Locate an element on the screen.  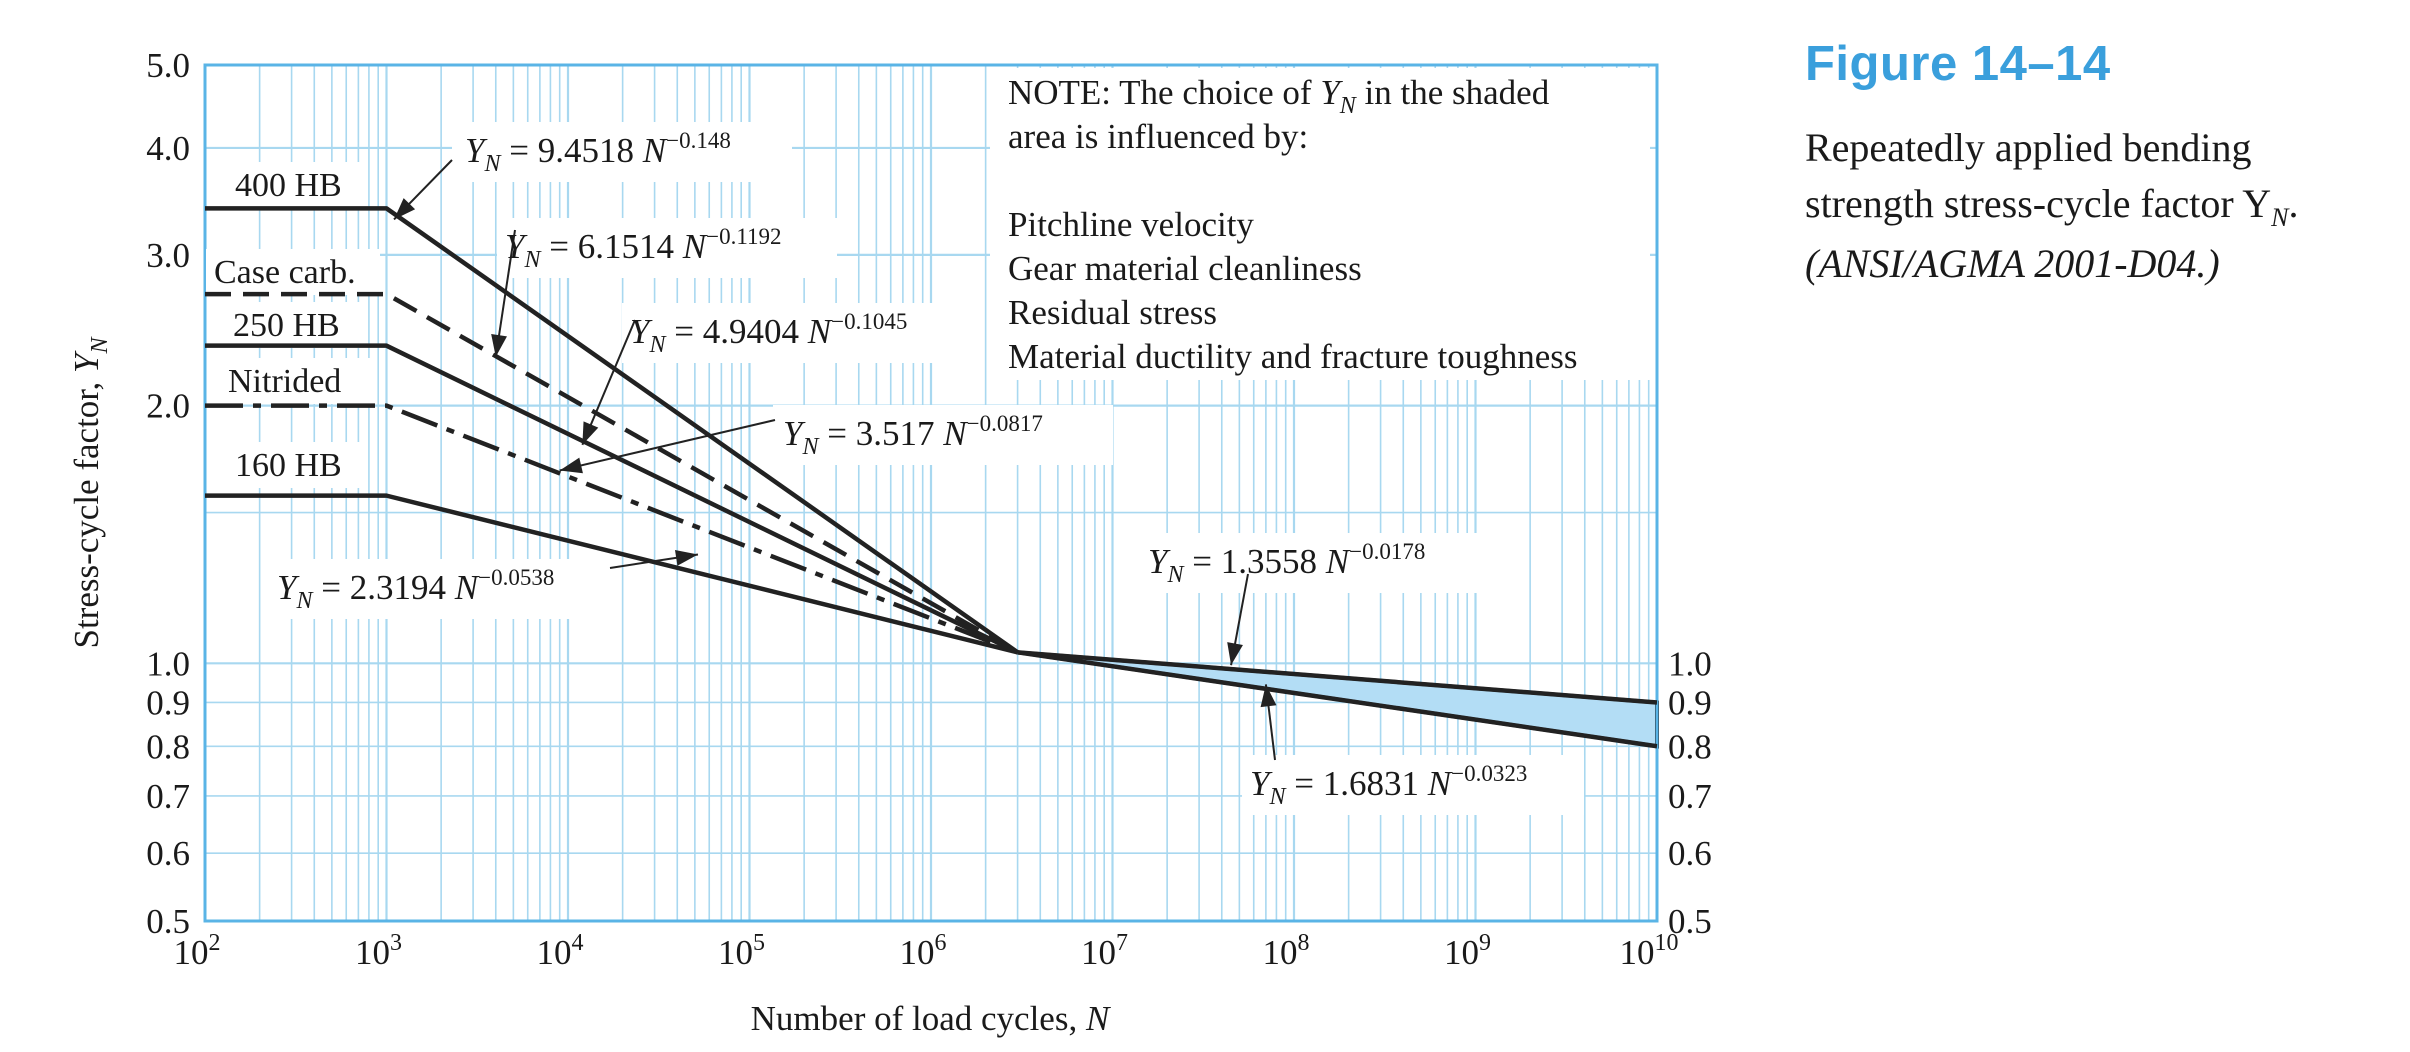
x-tick-label: 10¹⁰ is located at coordinates (1649, 951).